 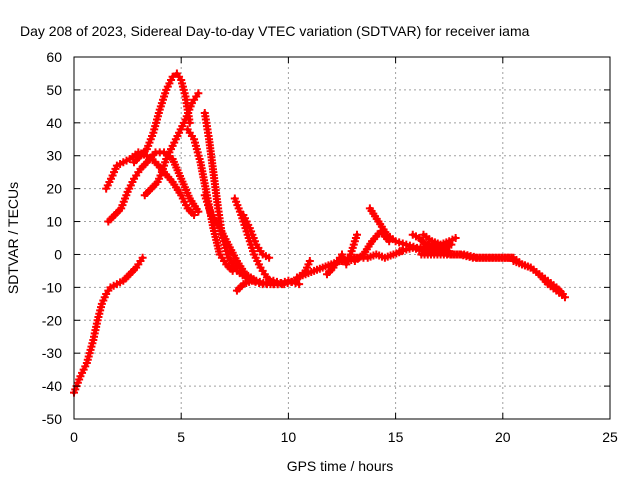 I want to click on y-tick-label: -30, so click(x=52, y=353).